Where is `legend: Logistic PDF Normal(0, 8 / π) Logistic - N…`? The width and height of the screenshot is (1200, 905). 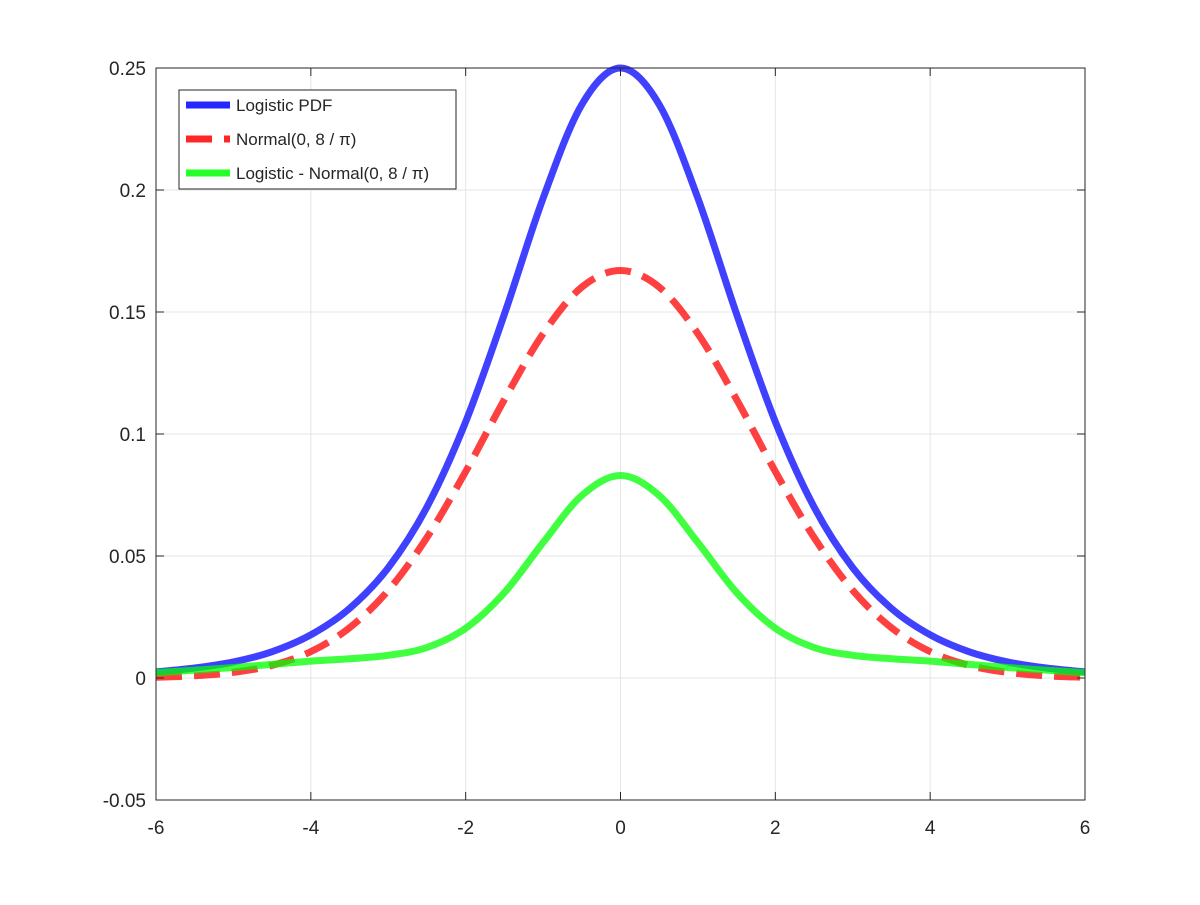 legend: Logistic PDF Normal(0, 8 / π) Logistic - N… is located at coordinates (317, 139).